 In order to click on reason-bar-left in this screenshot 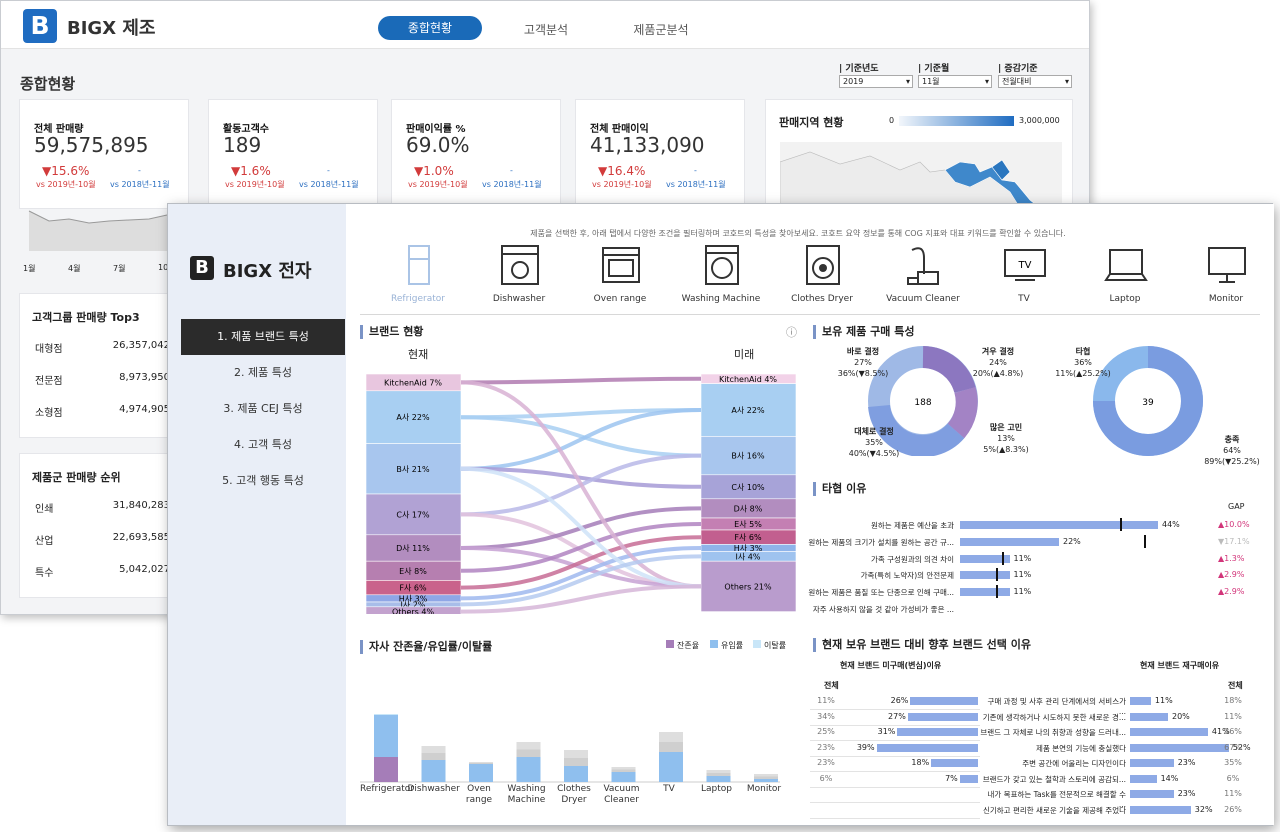, I will do `click(942, 716)`.